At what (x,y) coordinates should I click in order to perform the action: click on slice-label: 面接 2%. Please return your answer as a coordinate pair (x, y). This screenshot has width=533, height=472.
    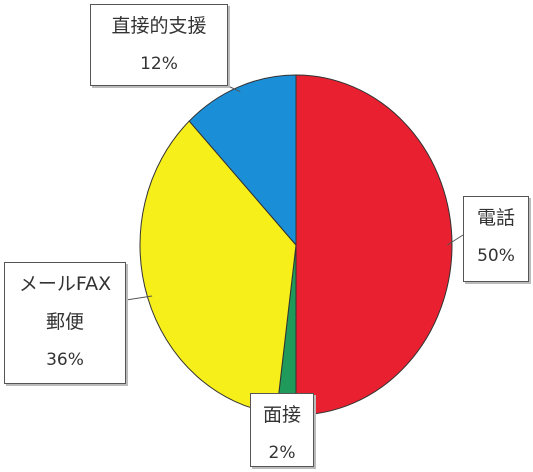
    Looking at the image, I should click on (282, 430).